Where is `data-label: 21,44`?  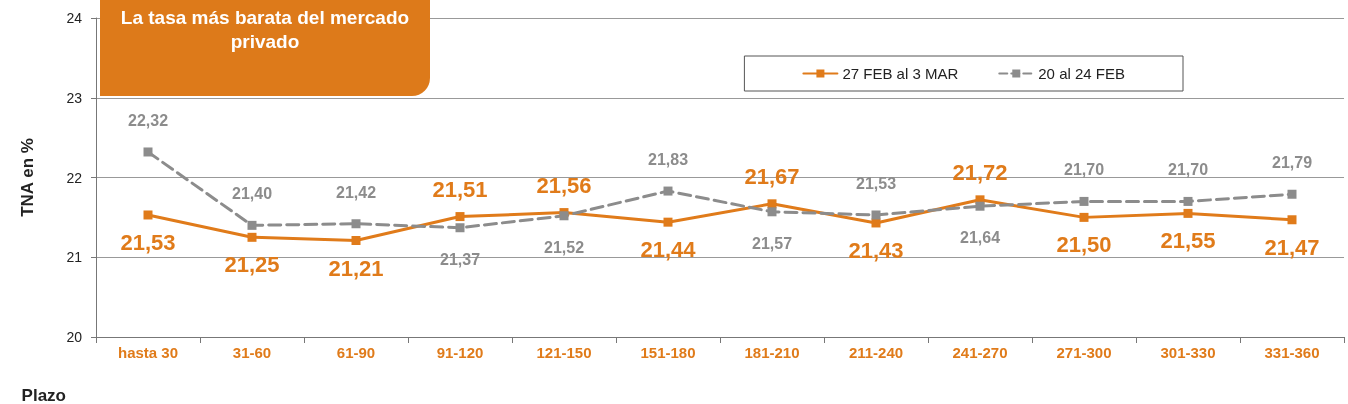
data-label: 21,44 is located at coordinates (668, 250).